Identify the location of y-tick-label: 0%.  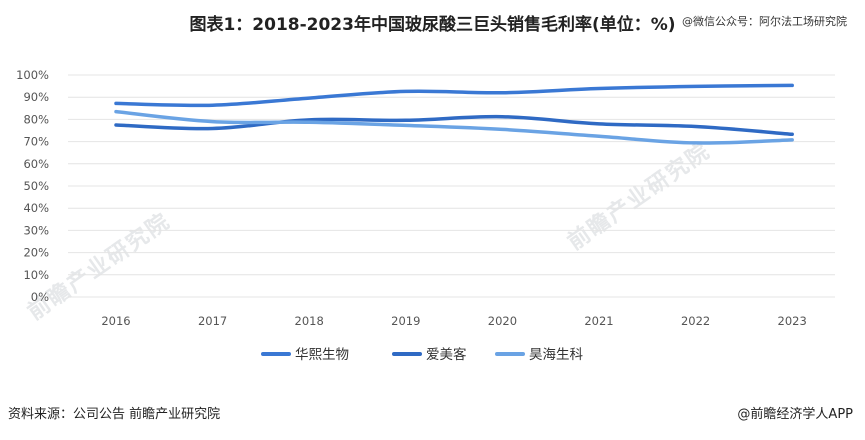
(40, 297).